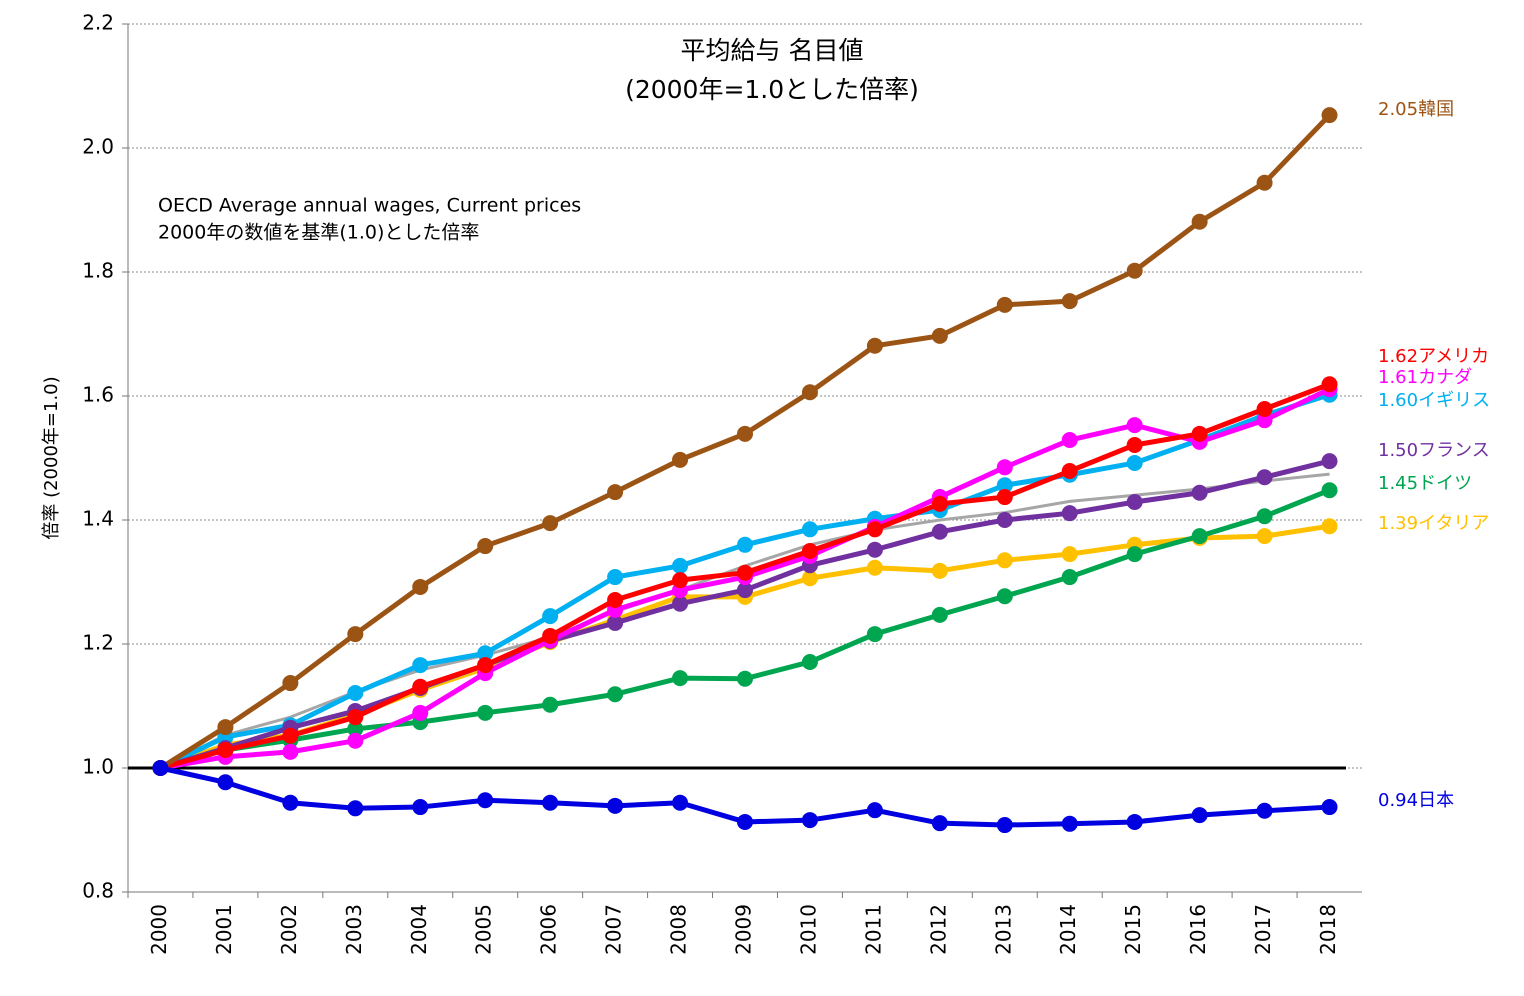 This screenshot has height=996, width=1524. I want to click on x-tick-label: 2016, so click(1198, 929).